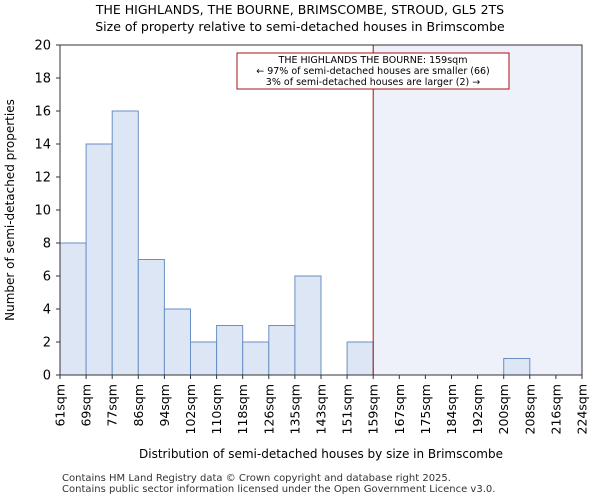 The height and width of the screenshot is (500, 600). What do you see at coordinates (216, 409) in the screenshot?
I see `x-tick-label: 110sqm` at bounding box center [216, 409].